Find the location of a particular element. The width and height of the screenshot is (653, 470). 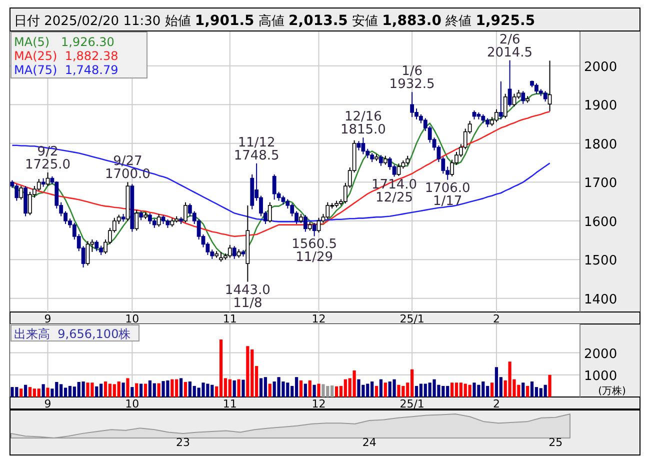

xtick: 25 is located at coordinates (555, 442).